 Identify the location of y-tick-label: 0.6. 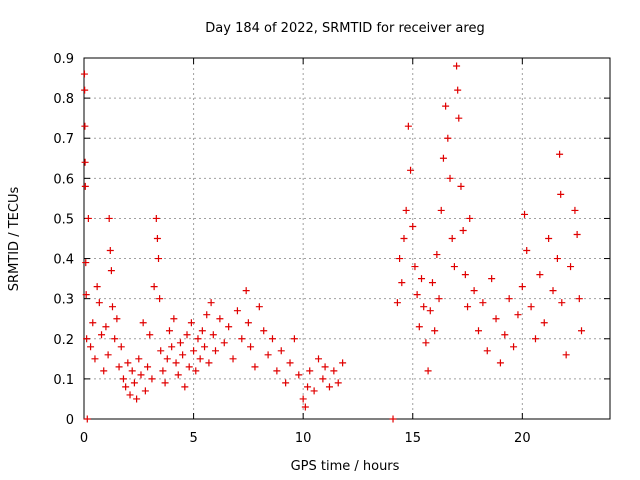
(63, 179).